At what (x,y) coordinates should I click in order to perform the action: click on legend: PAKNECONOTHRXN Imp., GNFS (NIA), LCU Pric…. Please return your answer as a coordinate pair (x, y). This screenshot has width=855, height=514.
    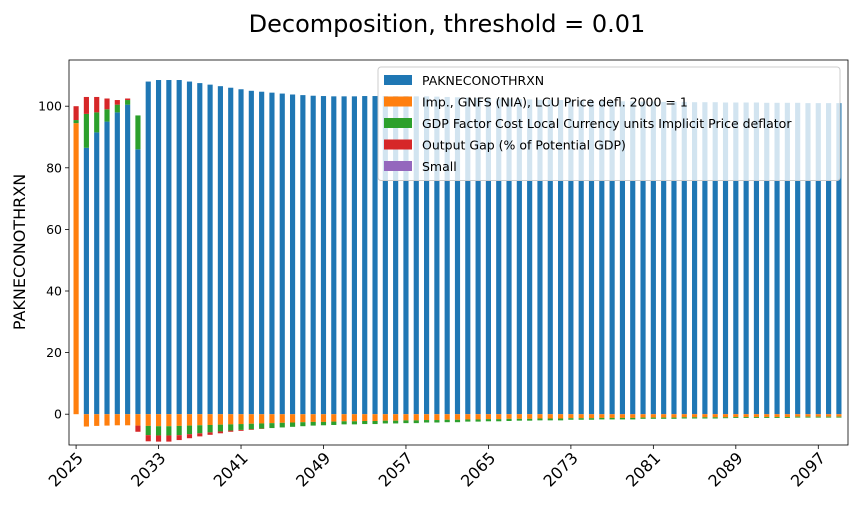
    Looking at the image, I should click on (609, 123).